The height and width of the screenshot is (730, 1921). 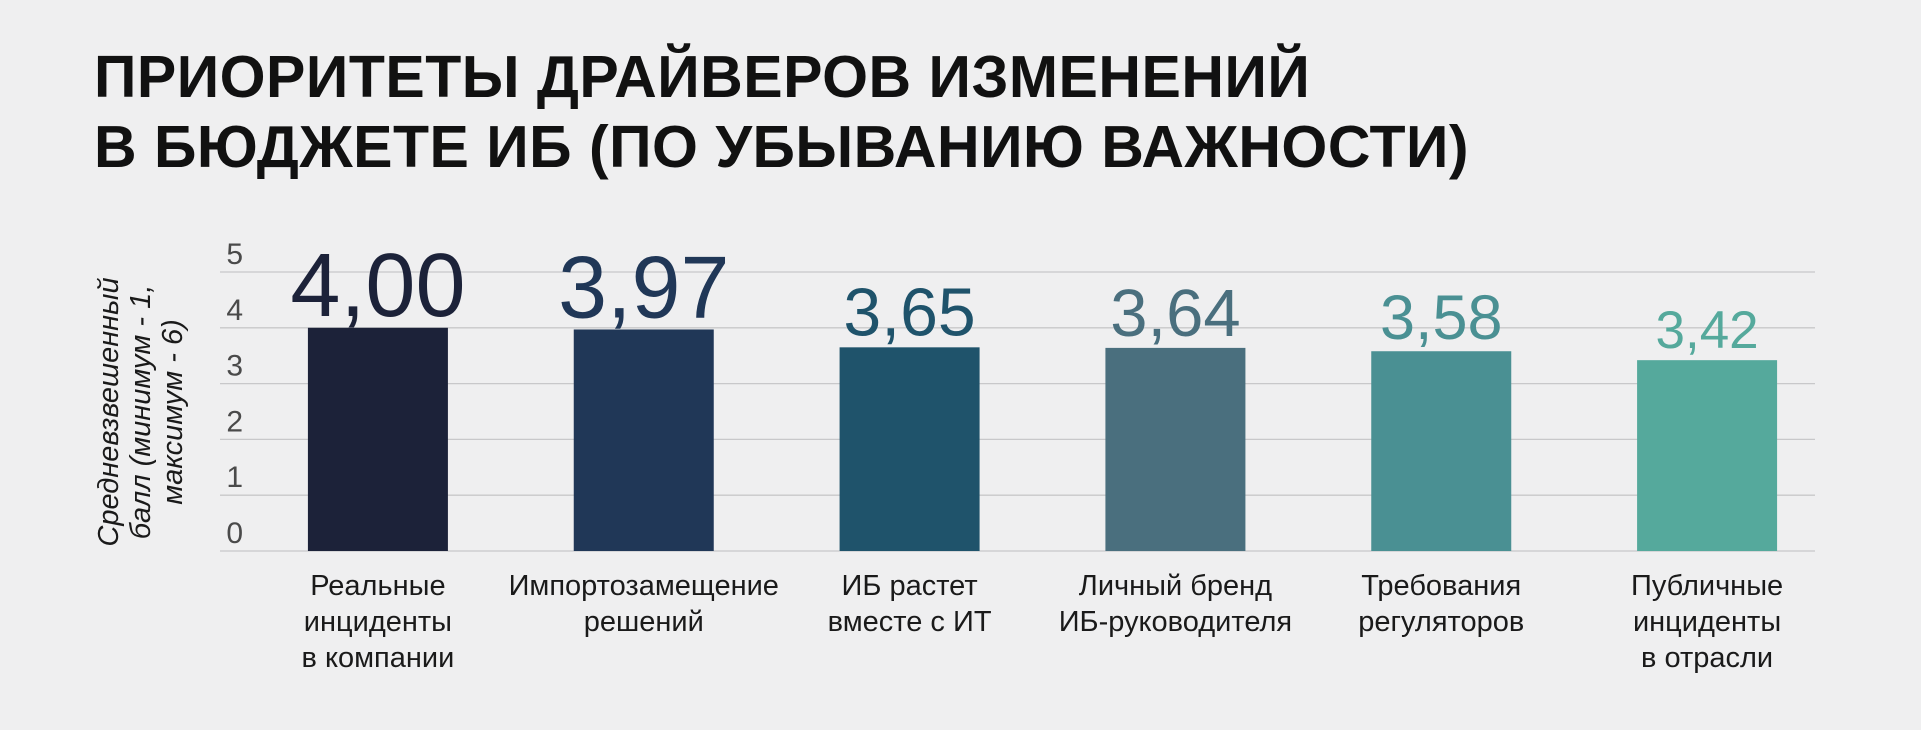 I want to click on y-tick-label: 0, so click(x=234, y=533).